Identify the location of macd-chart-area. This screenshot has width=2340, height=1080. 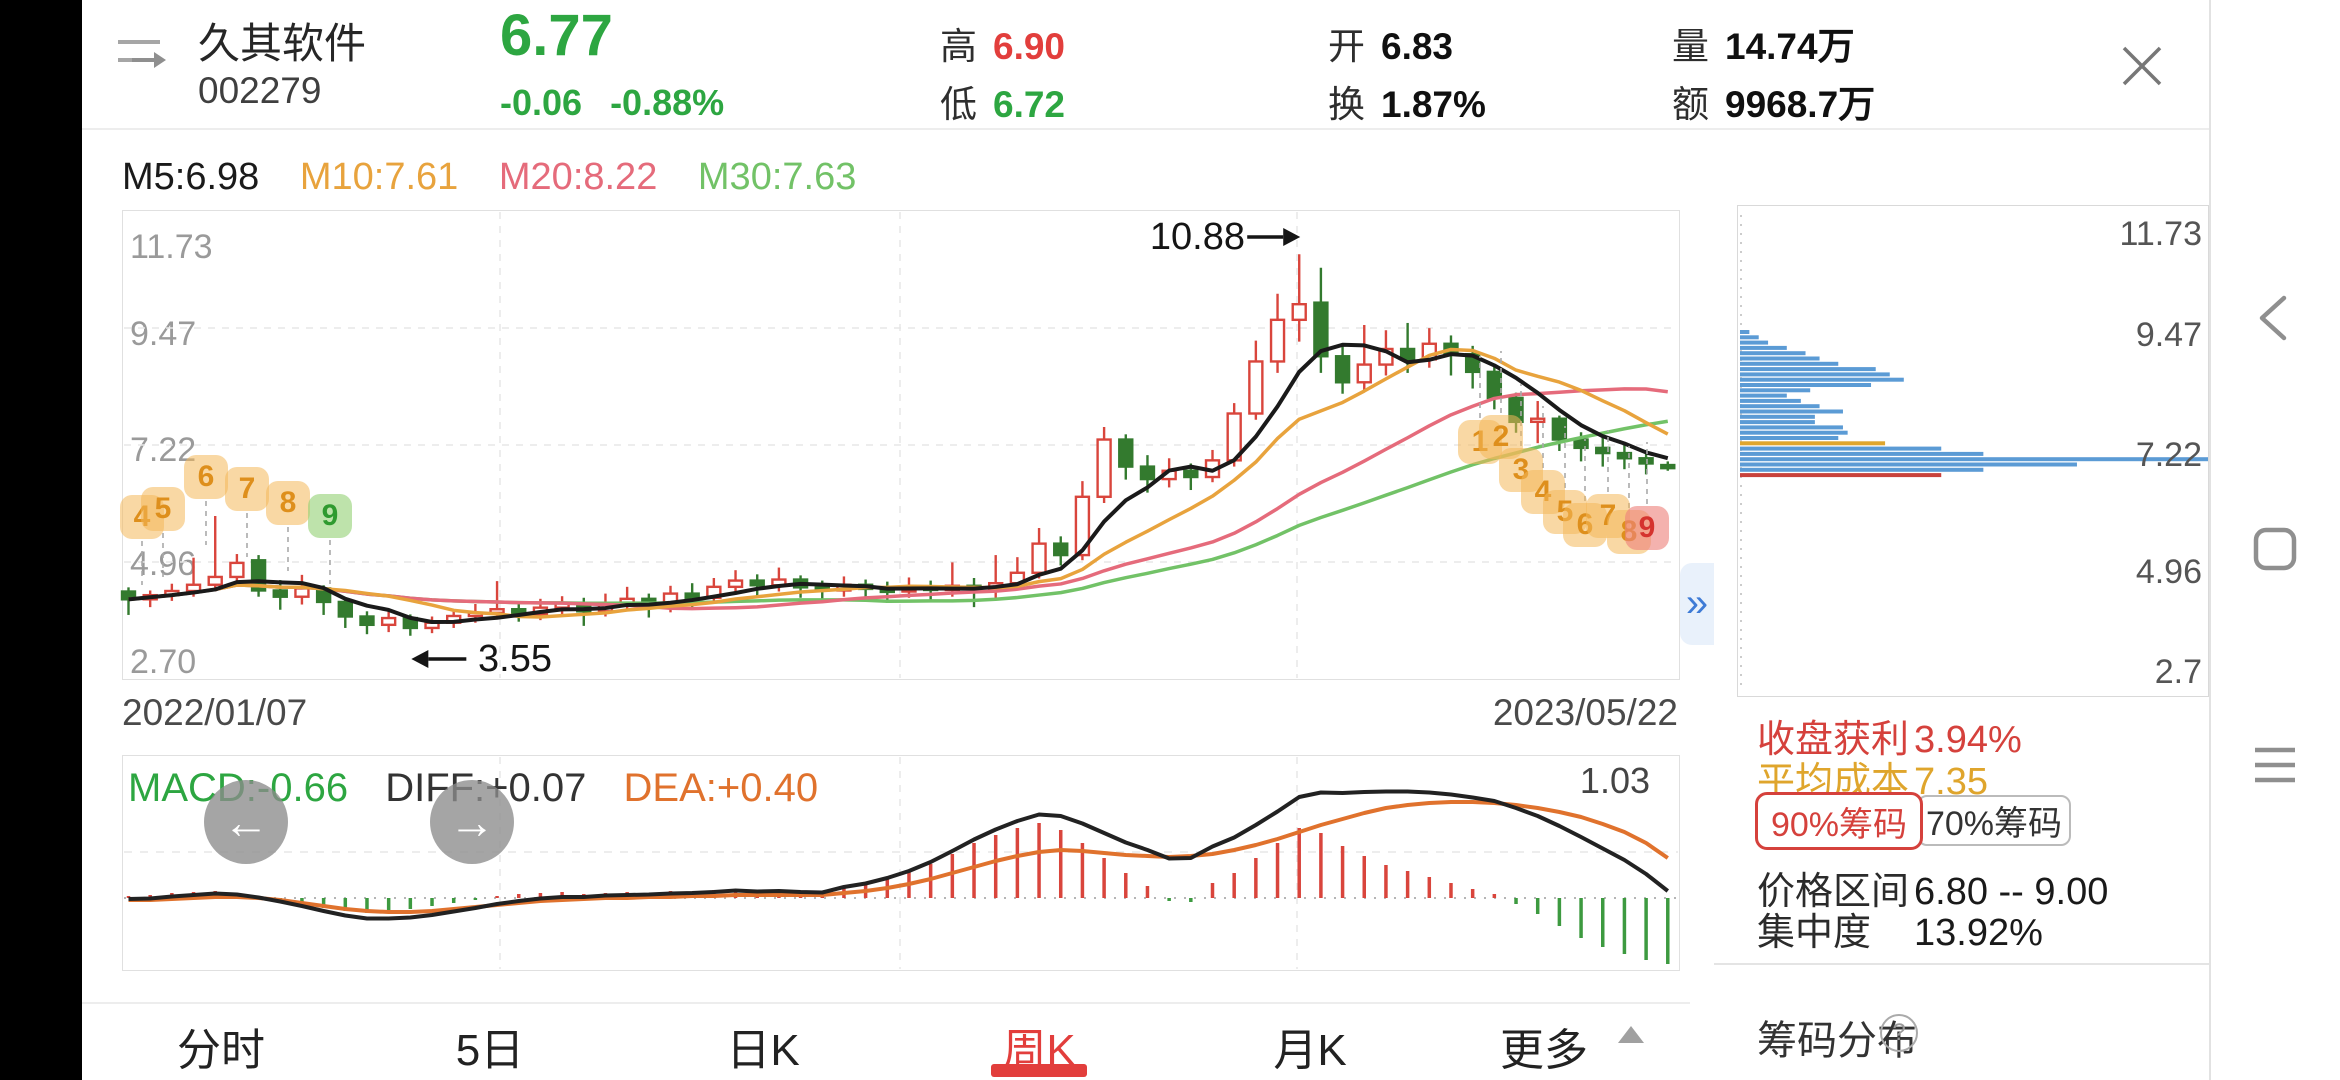
(901, 863).